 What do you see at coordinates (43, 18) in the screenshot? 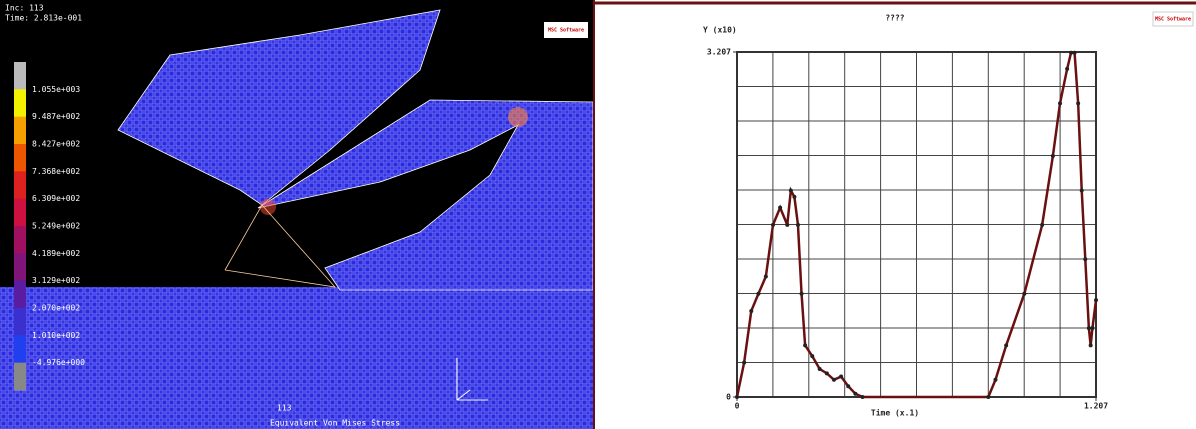
I see `time-label: Time: 2.813e-001` at bounding box center [43, 18].